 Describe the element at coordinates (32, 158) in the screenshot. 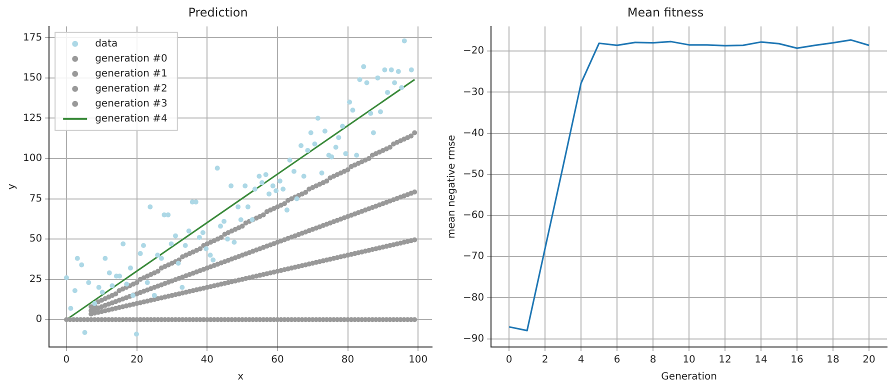

I see `y-tick-label: 100` at that location.